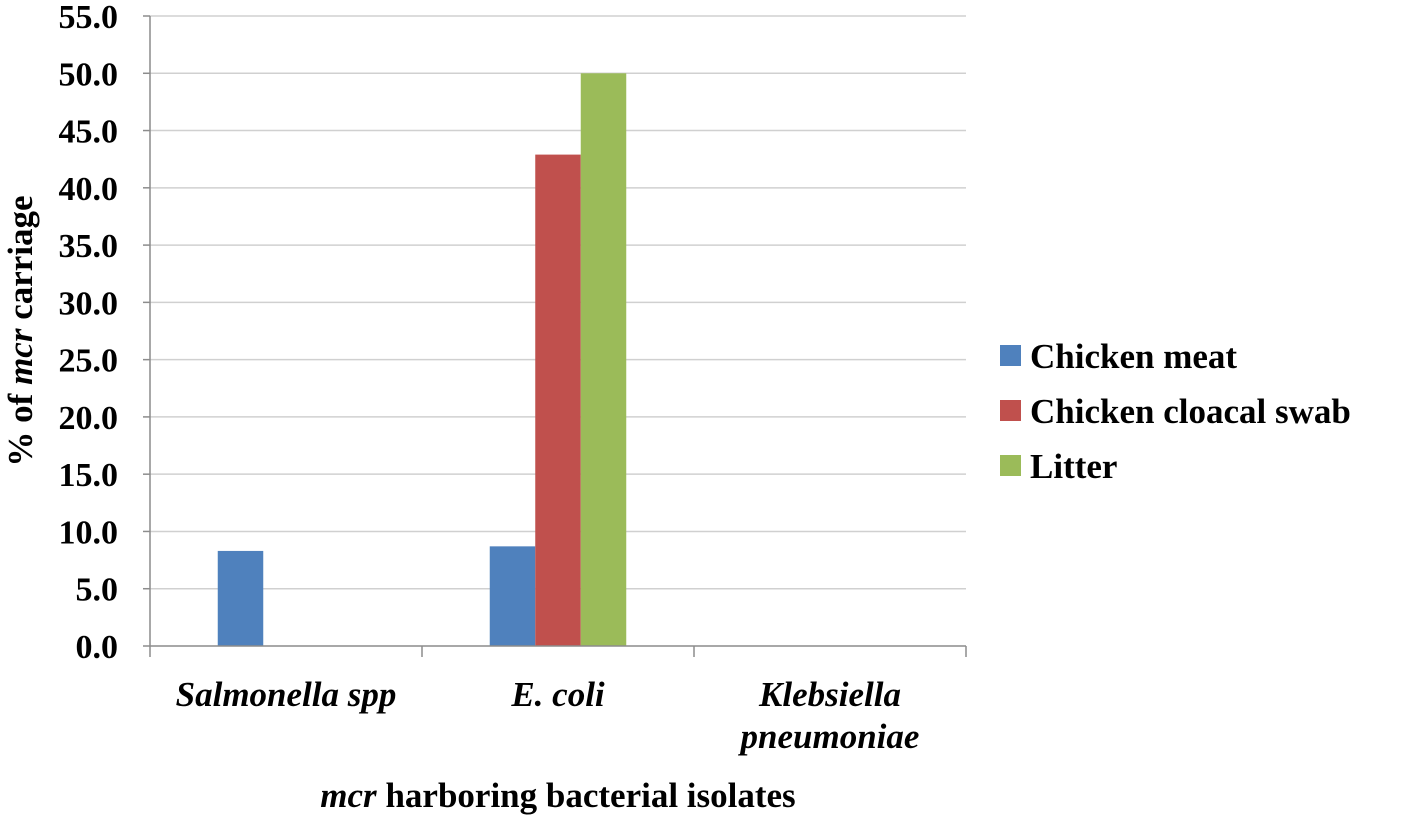  Describe the element at coordinates (89, 74) in the screenshot. I see `y-tick-label: 50.0` at that location.